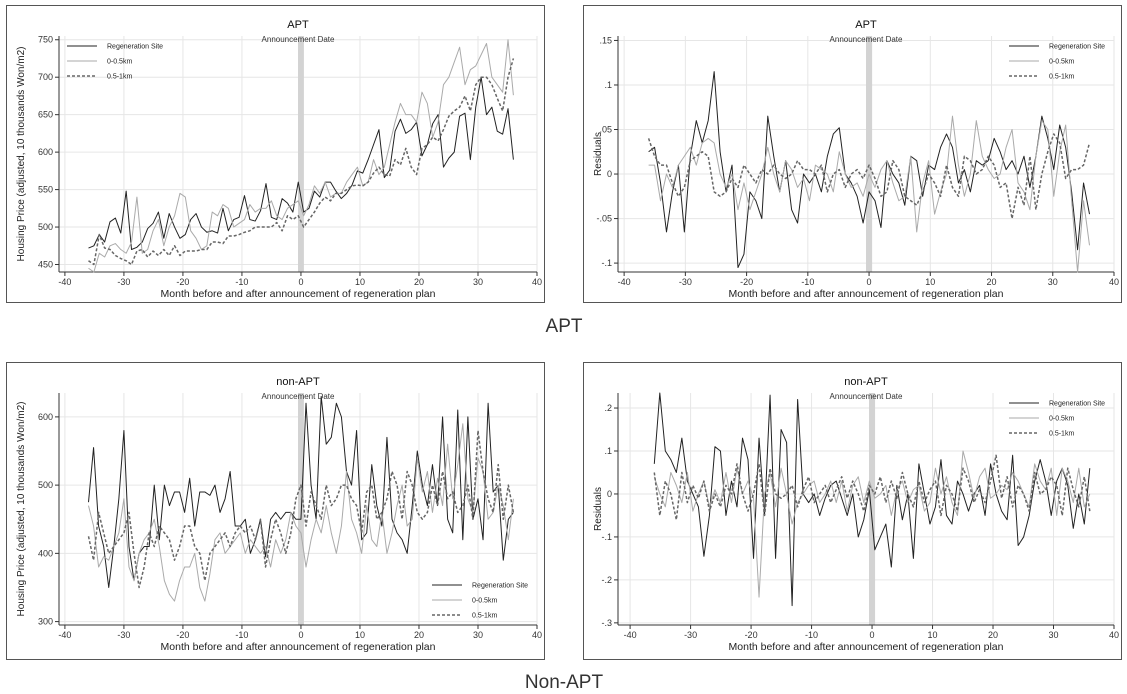 This screenshot has width=1127, height=694. I want to click on y-tick-label: 700, so click(45, 77).